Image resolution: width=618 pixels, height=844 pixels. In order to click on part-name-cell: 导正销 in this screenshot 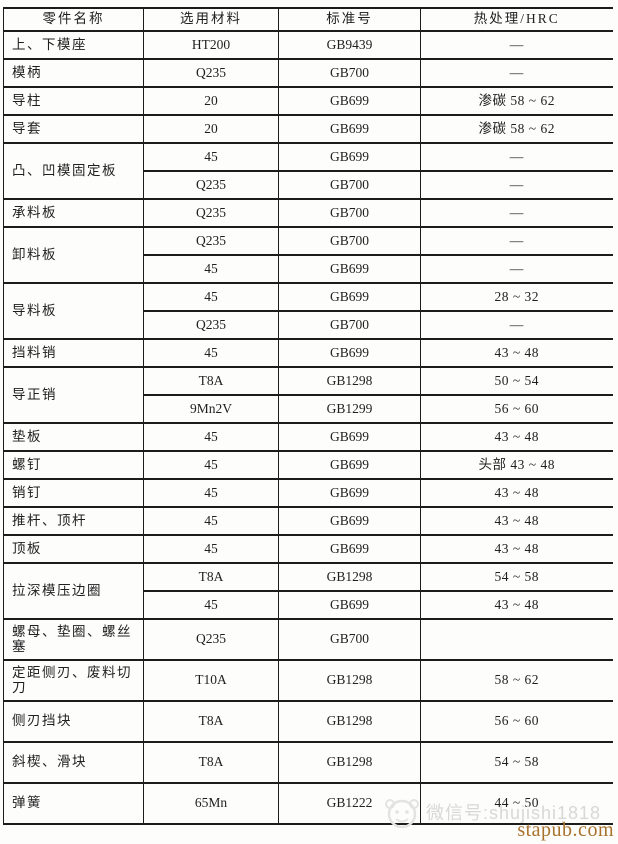, I will do `click(73, 395)`.